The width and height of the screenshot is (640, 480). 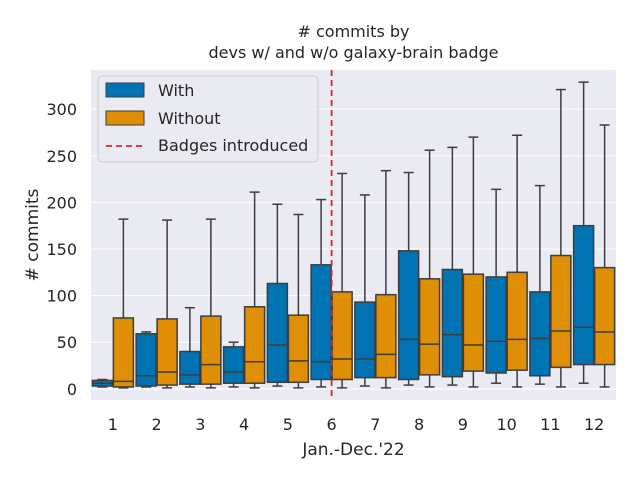 I want to click on x-tick-label: 12, so click(x=594, y=424).